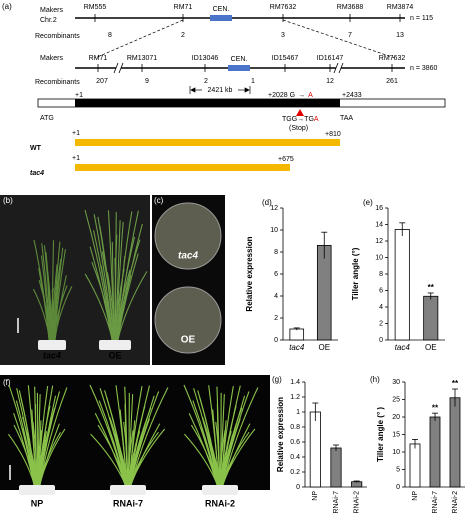 The image size is (474, 516). Describe the element at coordinates (207, 103) in the screenshot. I see `coding-region` at that location.